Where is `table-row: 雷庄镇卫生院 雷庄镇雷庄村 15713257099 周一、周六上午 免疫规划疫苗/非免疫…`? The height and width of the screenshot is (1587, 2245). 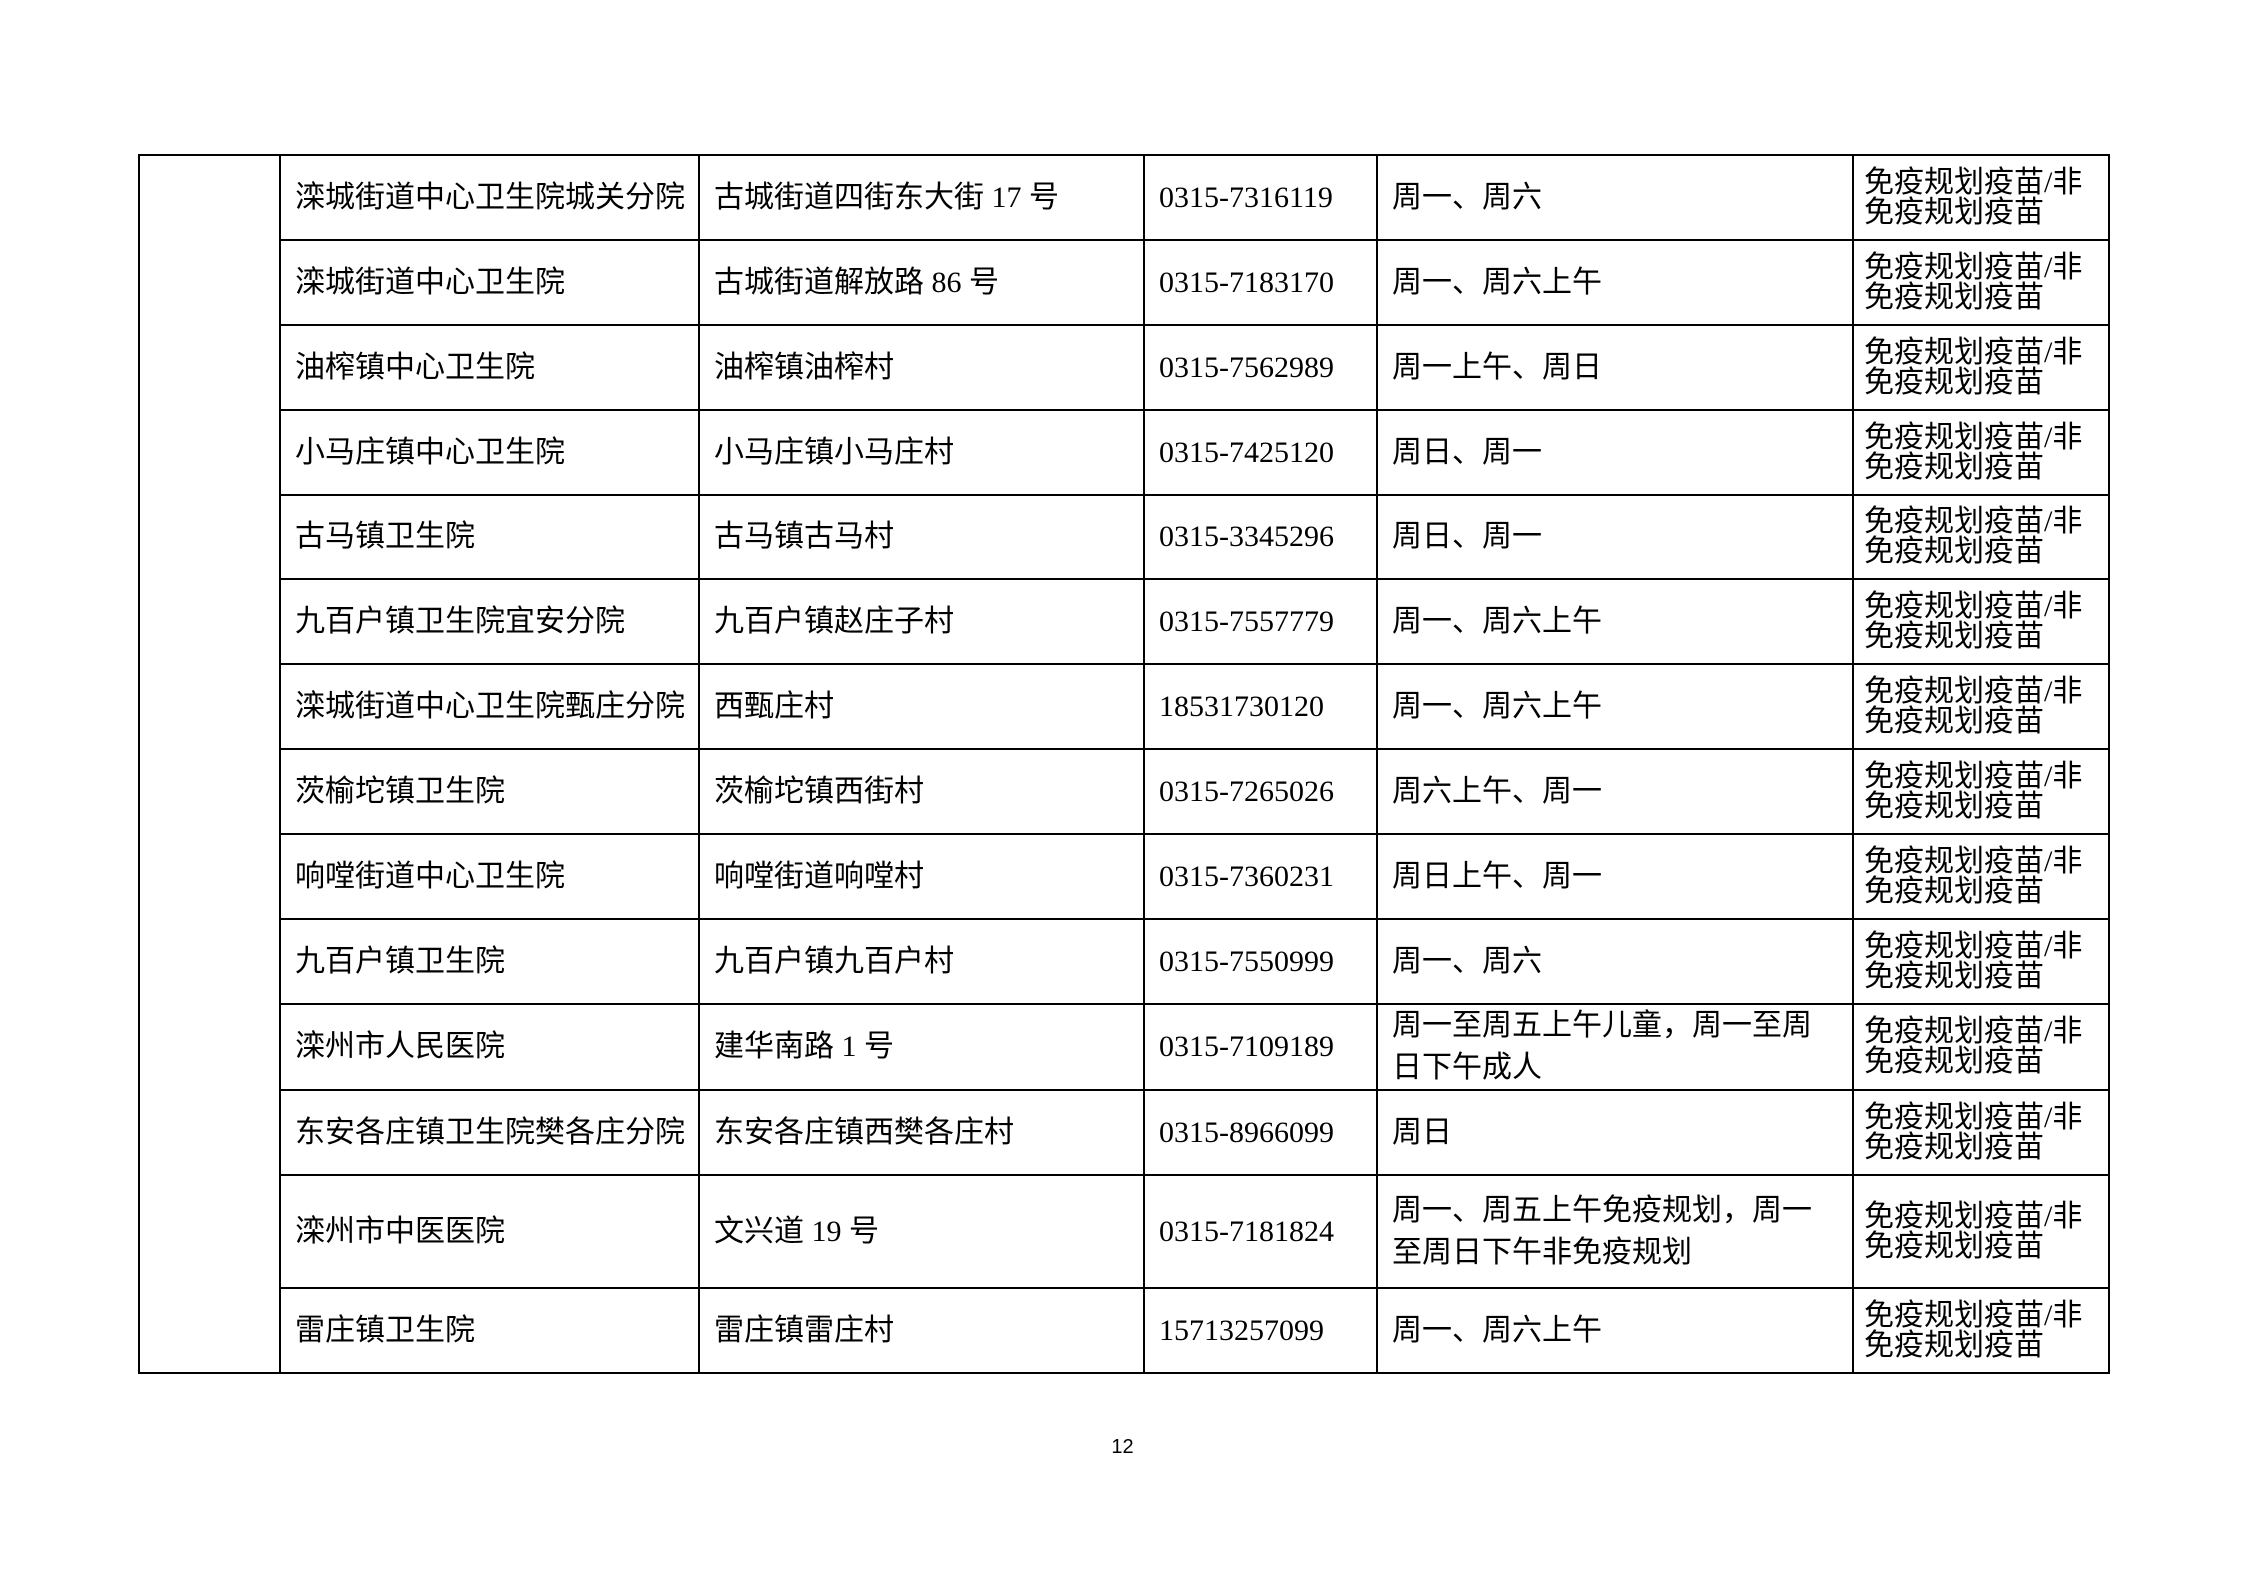
table-row: 雷庄镇卫生院 雷庄镇雷庄村 15713257099 周一、周六上午 免疫规划疫苗/非免疫… is located at coordinates (1124, 1330).